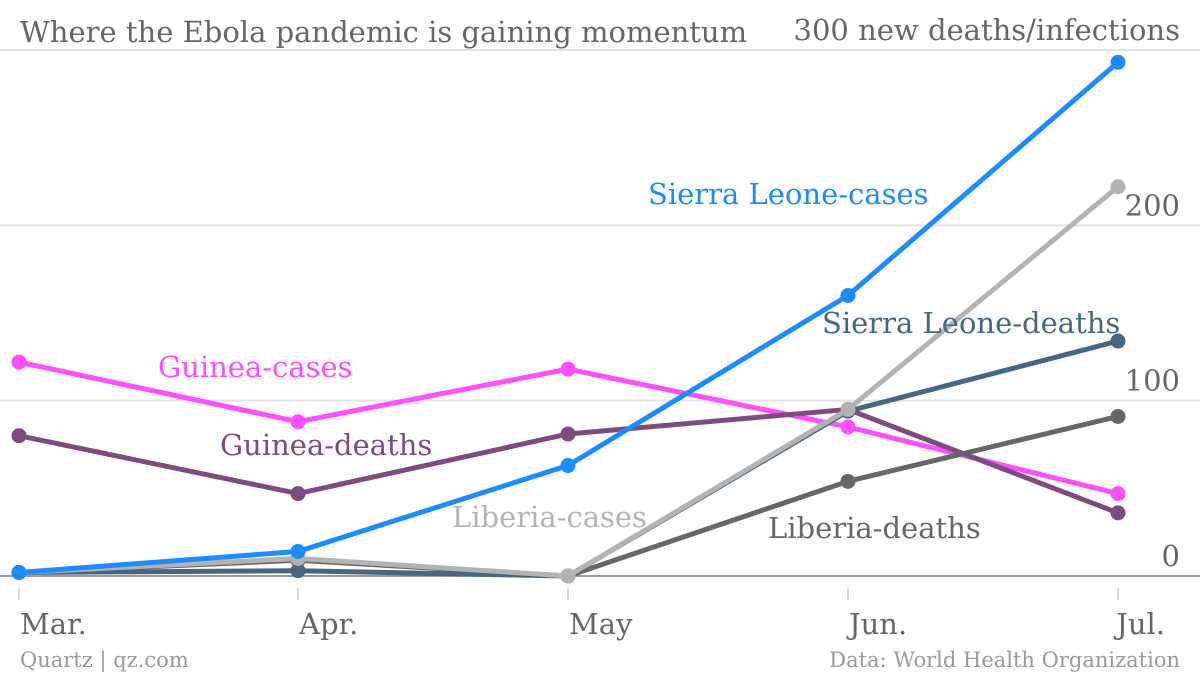  Describe the element at coordinates (1139, 624) in the screenshot. I see `x-tick-label: Jul.` at that location.